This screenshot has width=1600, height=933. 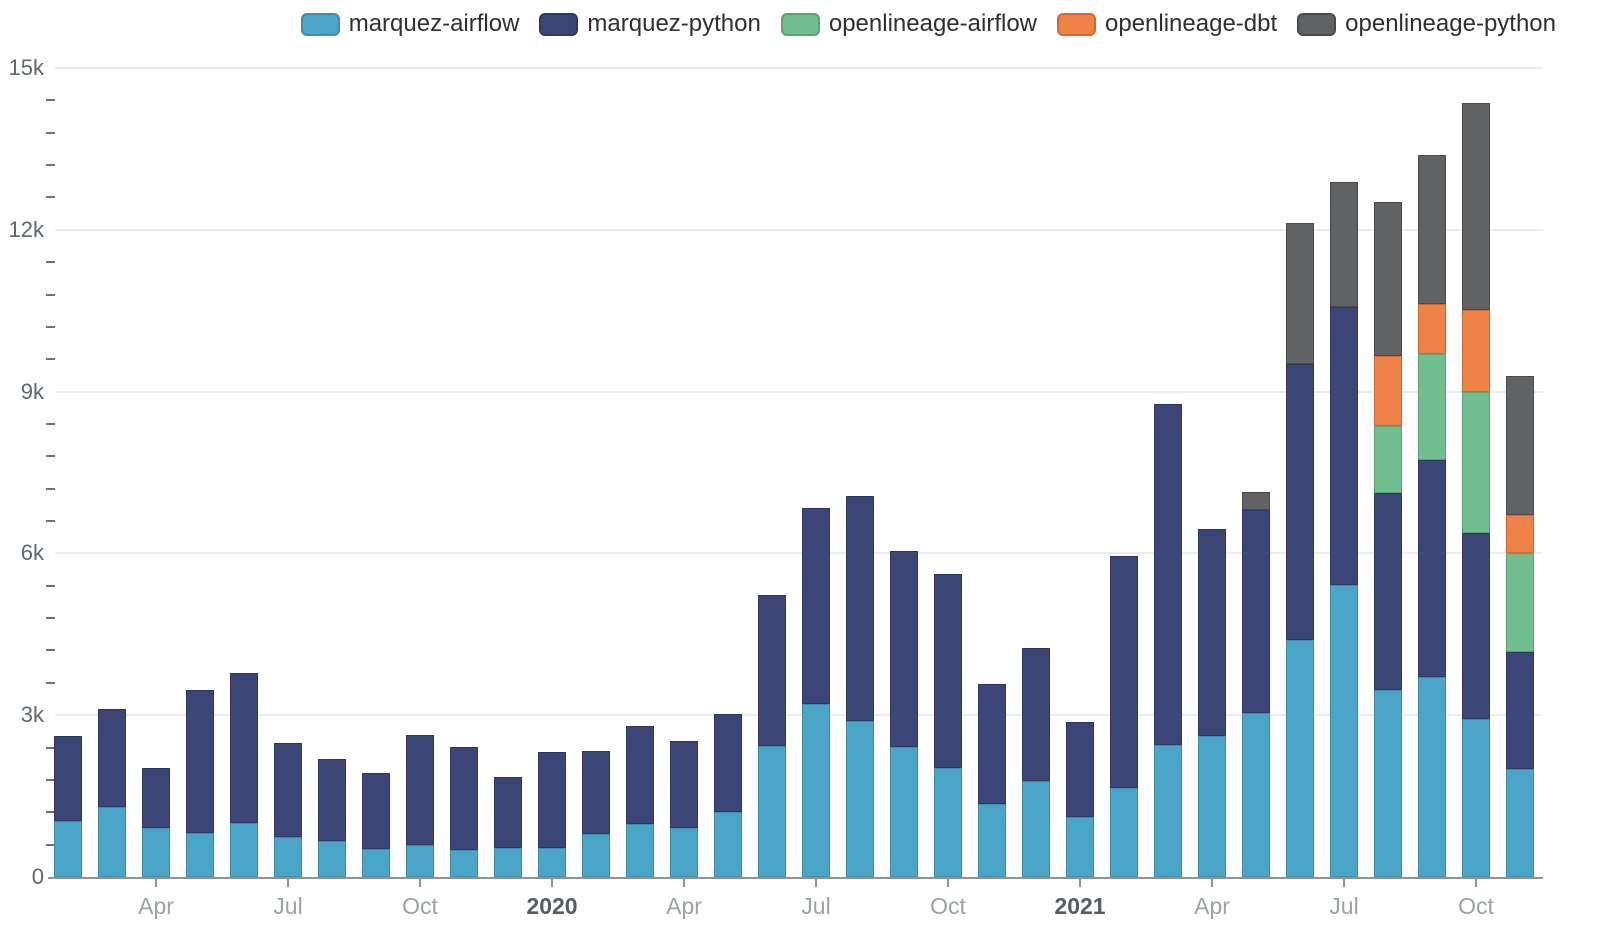 What do you see at coordinates (420, 883) in the screenshot?
I see `x-axis-tick` at bounding box center [420, 883].